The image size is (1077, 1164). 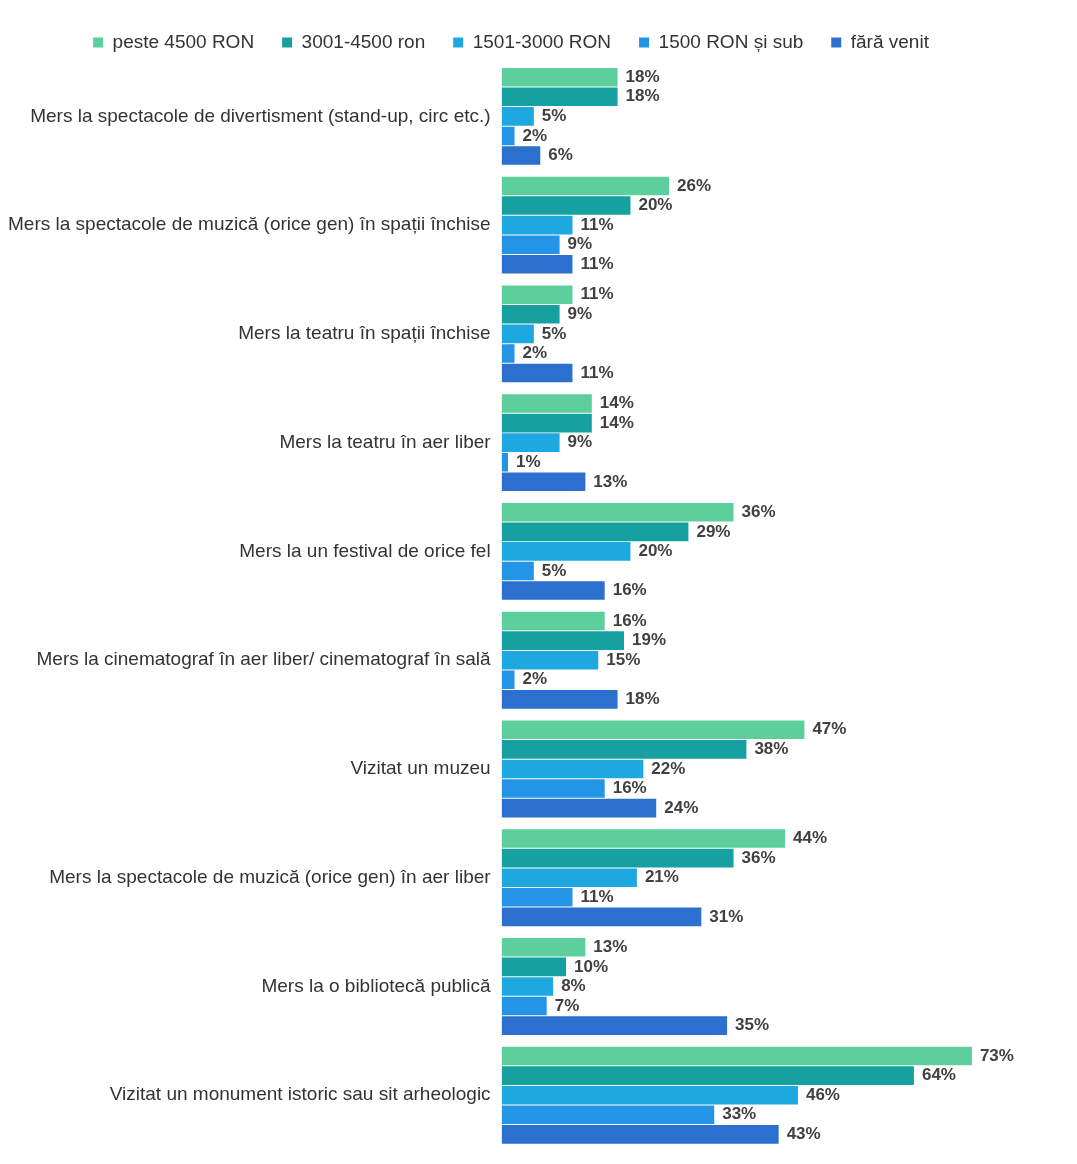 I want to click on y-tick-label: Mers la un festival de orice fel, so click(x=365, y=550).